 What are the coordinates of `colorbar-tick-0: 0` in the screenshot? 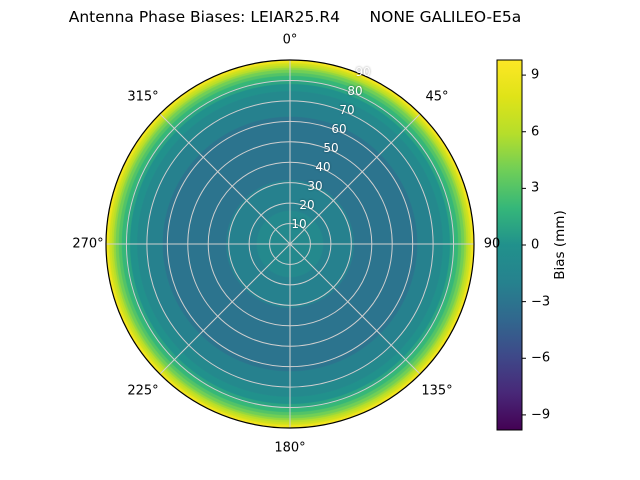 It's located at (535, 245).